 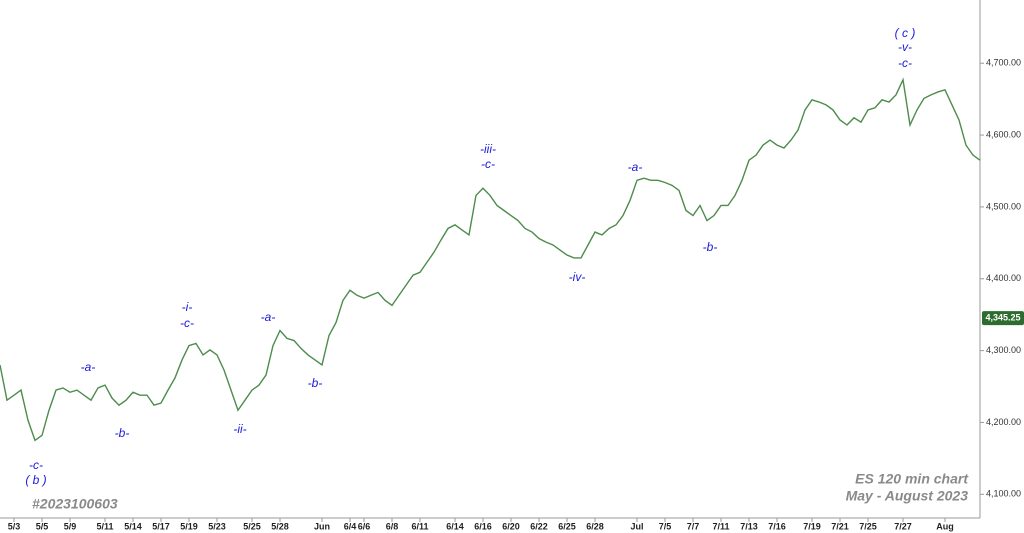 I want to click on y-tick-label: 4,700.00, so click(x=1003, y=63).